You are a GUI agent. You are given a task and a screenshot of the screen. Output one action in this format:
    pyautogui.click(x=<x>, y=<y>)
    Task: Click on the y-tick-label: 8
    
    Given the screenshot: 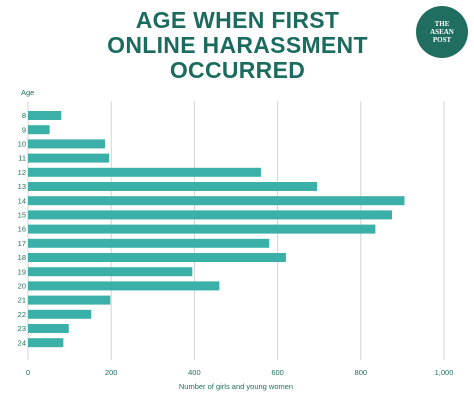 What is the action you would take?
    pyautogui.click(x=24, y=115)
    